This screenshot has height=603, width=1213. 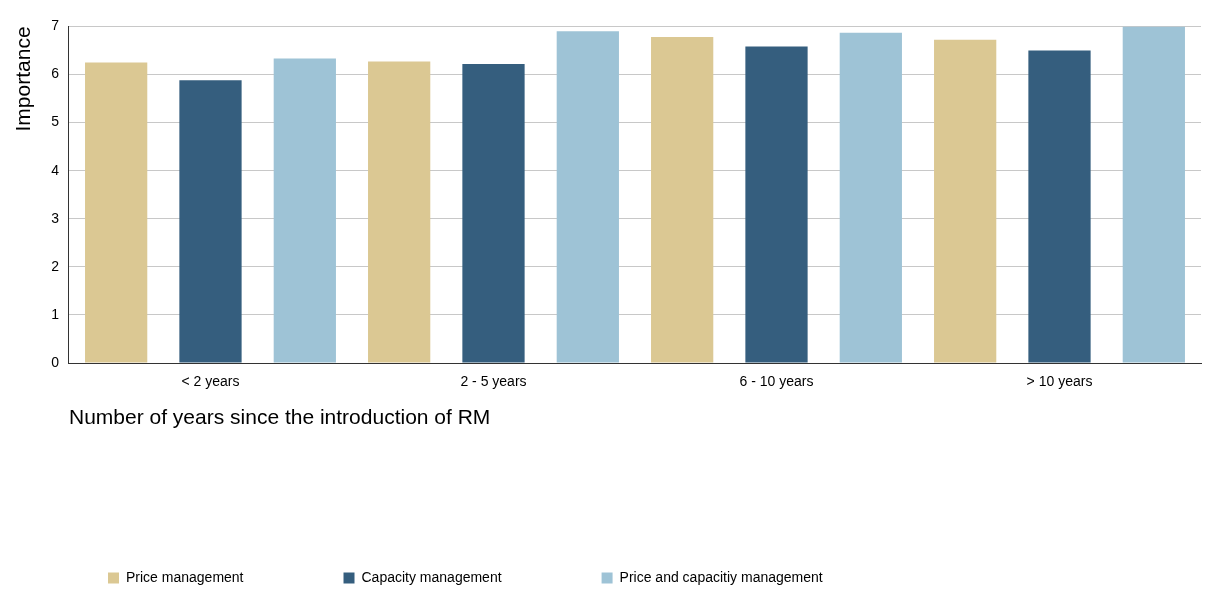 What do you see at coordinates (210, 381) in the screenshot?
I see `x-tick-label: < 2 years` at bounding box center [210, 381].